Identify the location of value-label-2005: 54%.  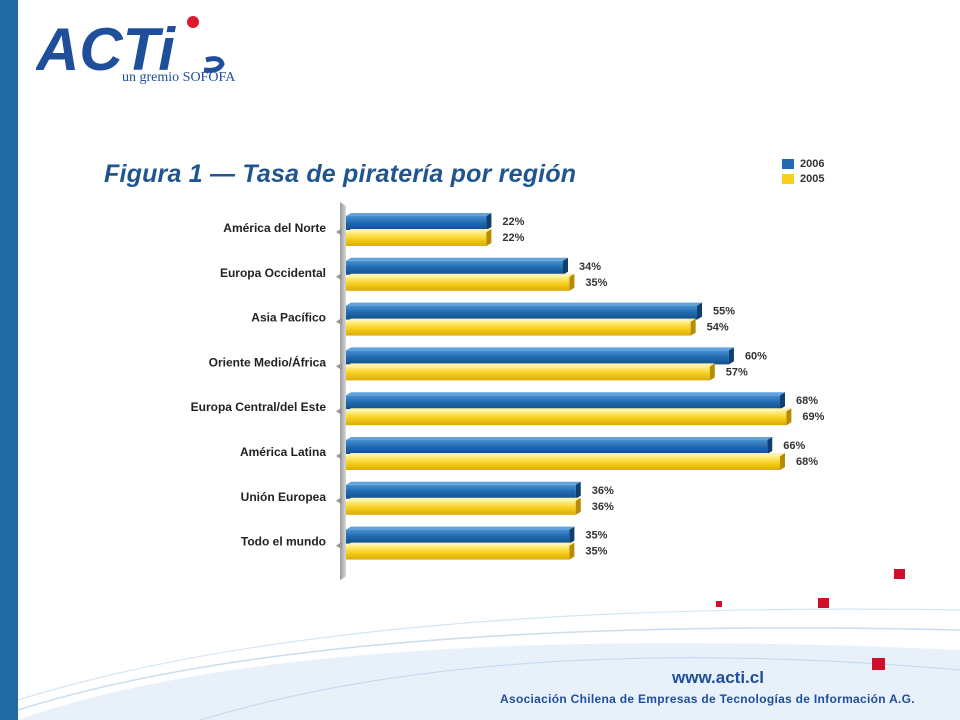
(718, 328).